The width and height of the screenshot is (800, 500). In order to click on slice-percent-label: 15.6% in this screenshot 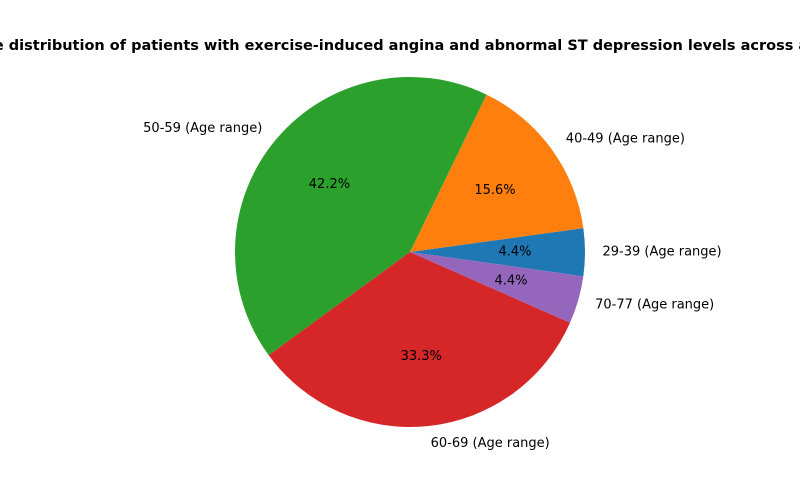, I will do `click(494, 190)`.